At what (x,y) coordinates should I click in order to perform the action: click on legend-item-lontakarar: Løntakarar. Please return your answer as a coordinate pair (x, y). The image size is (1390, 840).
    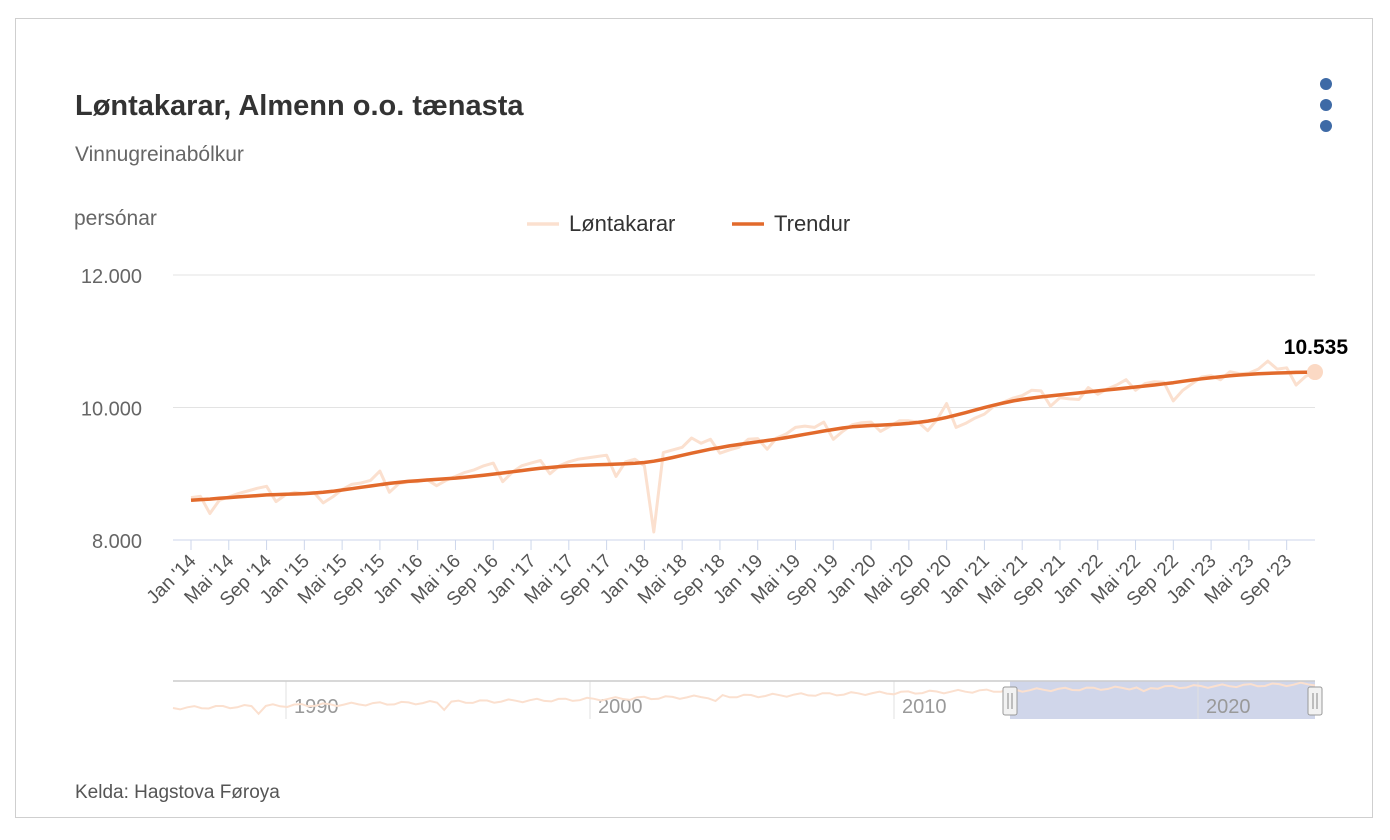
    Looking at the image, I should click on (601, 223).